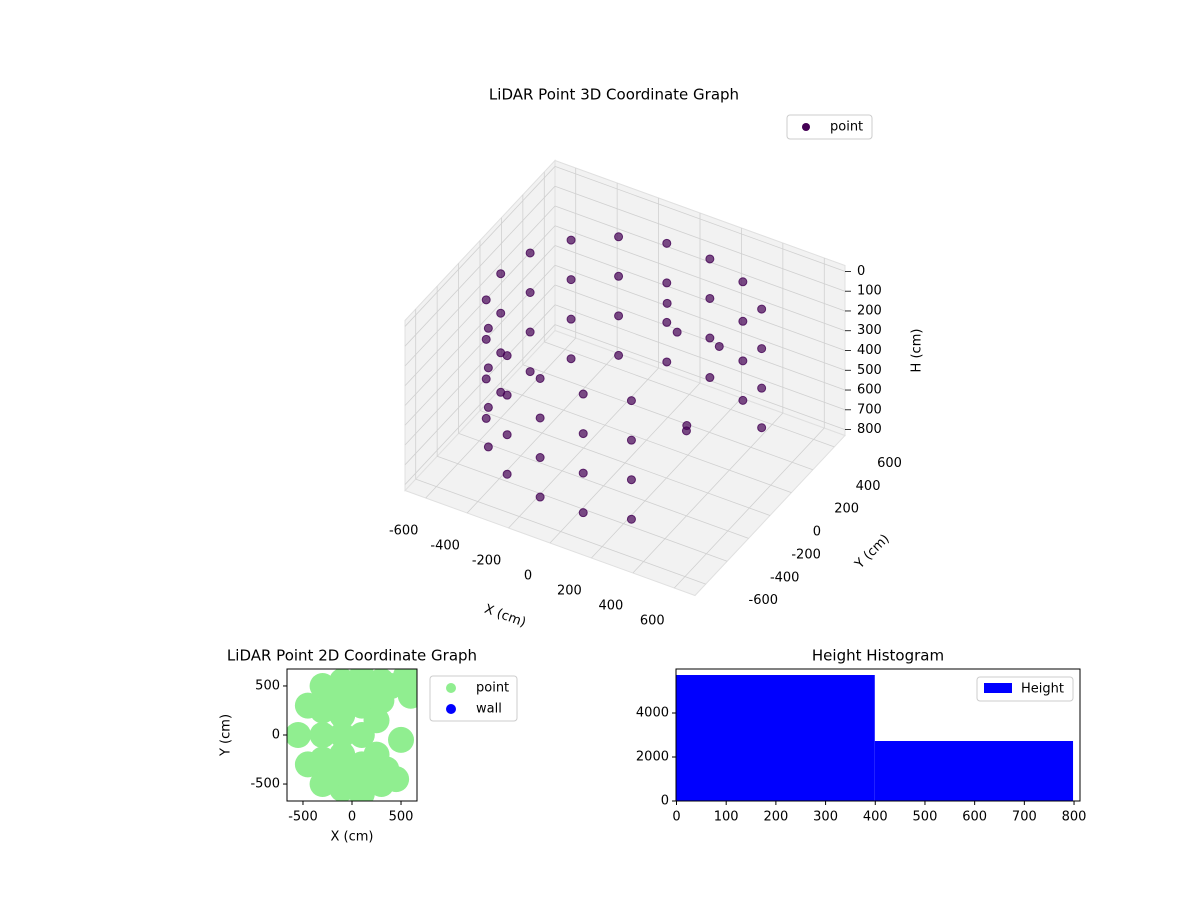 The width and height of the screenshot is (1200, 904). Describe the element at coordinates (1024, 817) in the screenshot. I see `x-tick-label: 700` at that location.